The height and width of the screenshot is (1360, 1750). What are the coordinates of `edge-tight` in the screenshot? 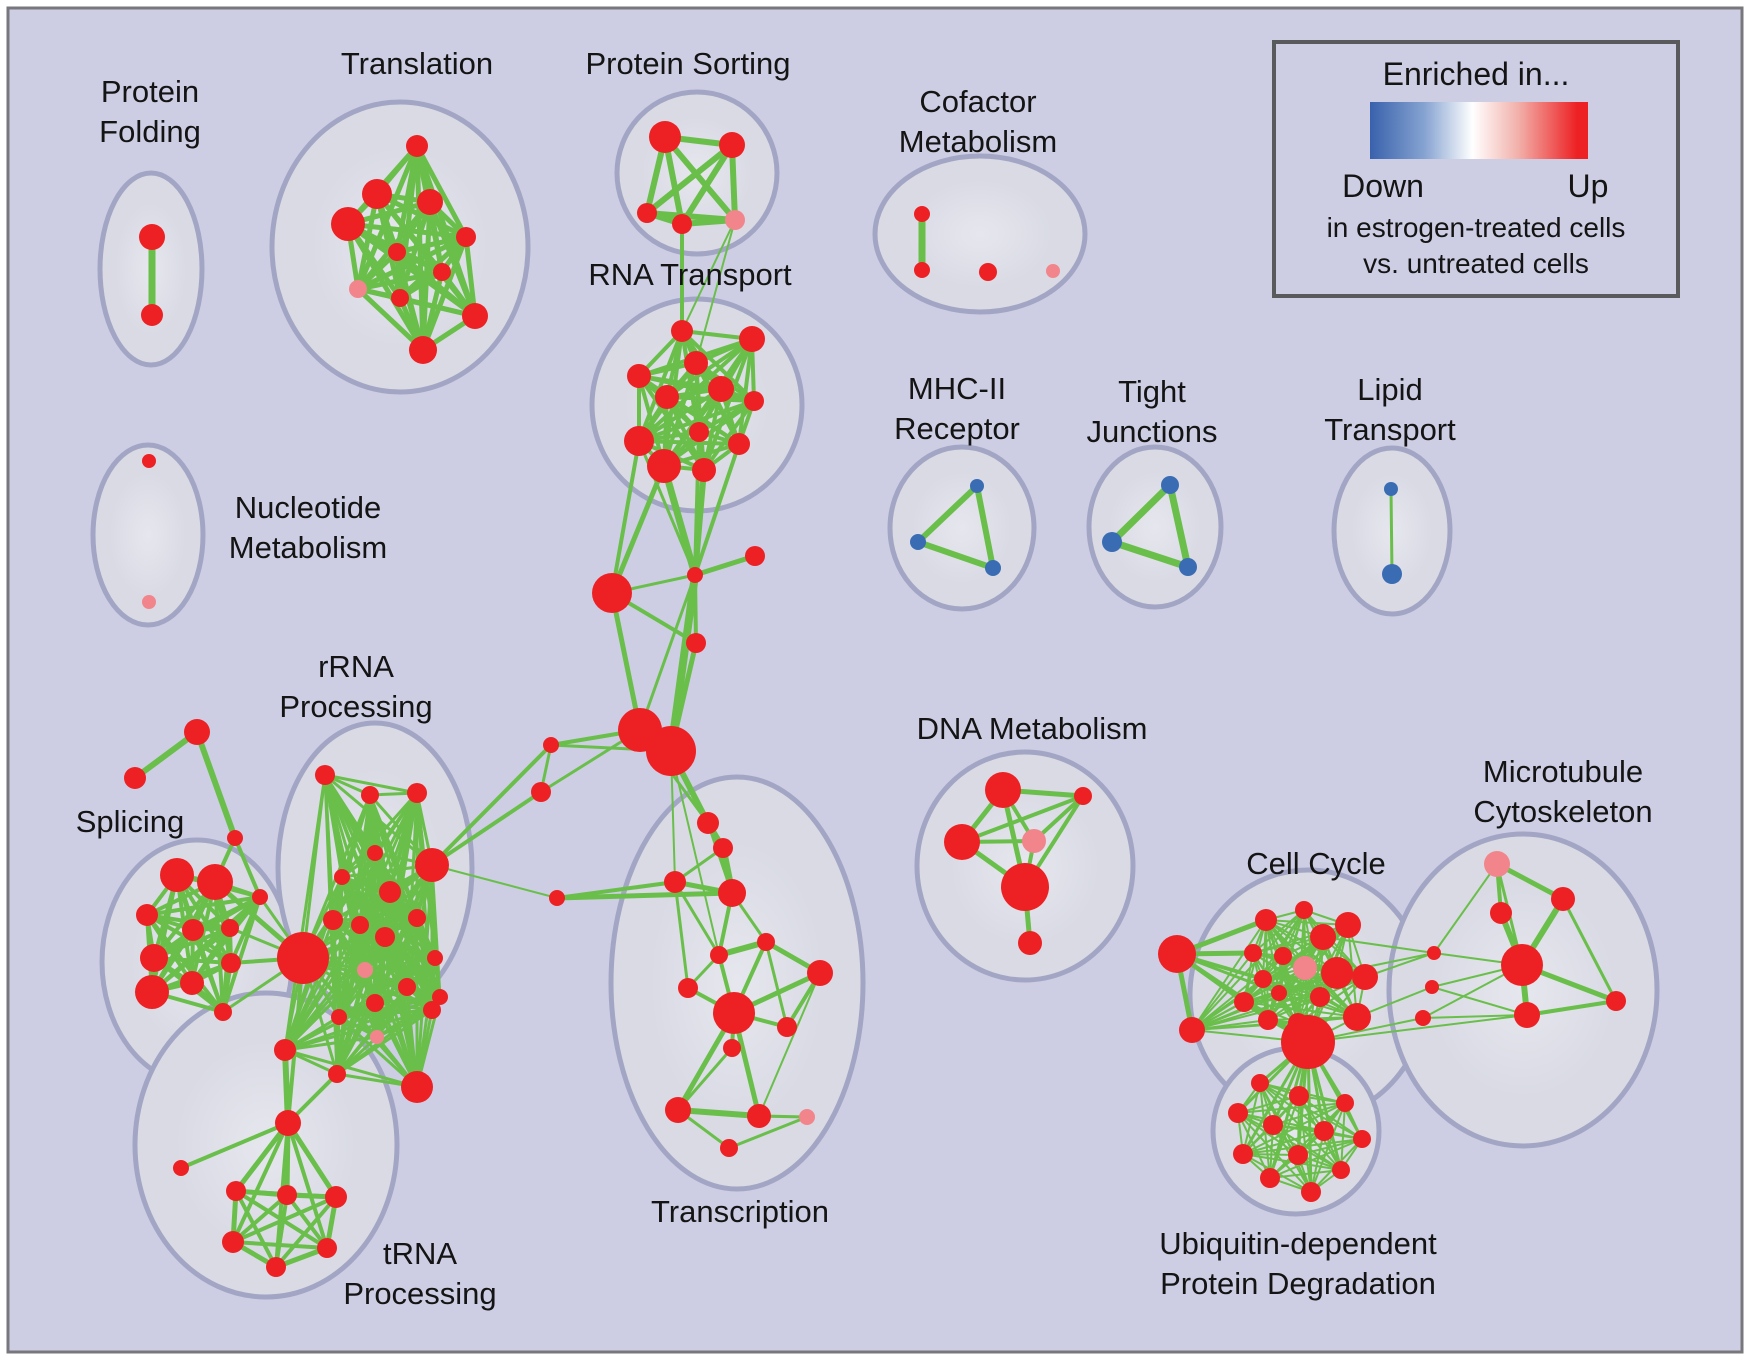 It's located at (1179, 526).